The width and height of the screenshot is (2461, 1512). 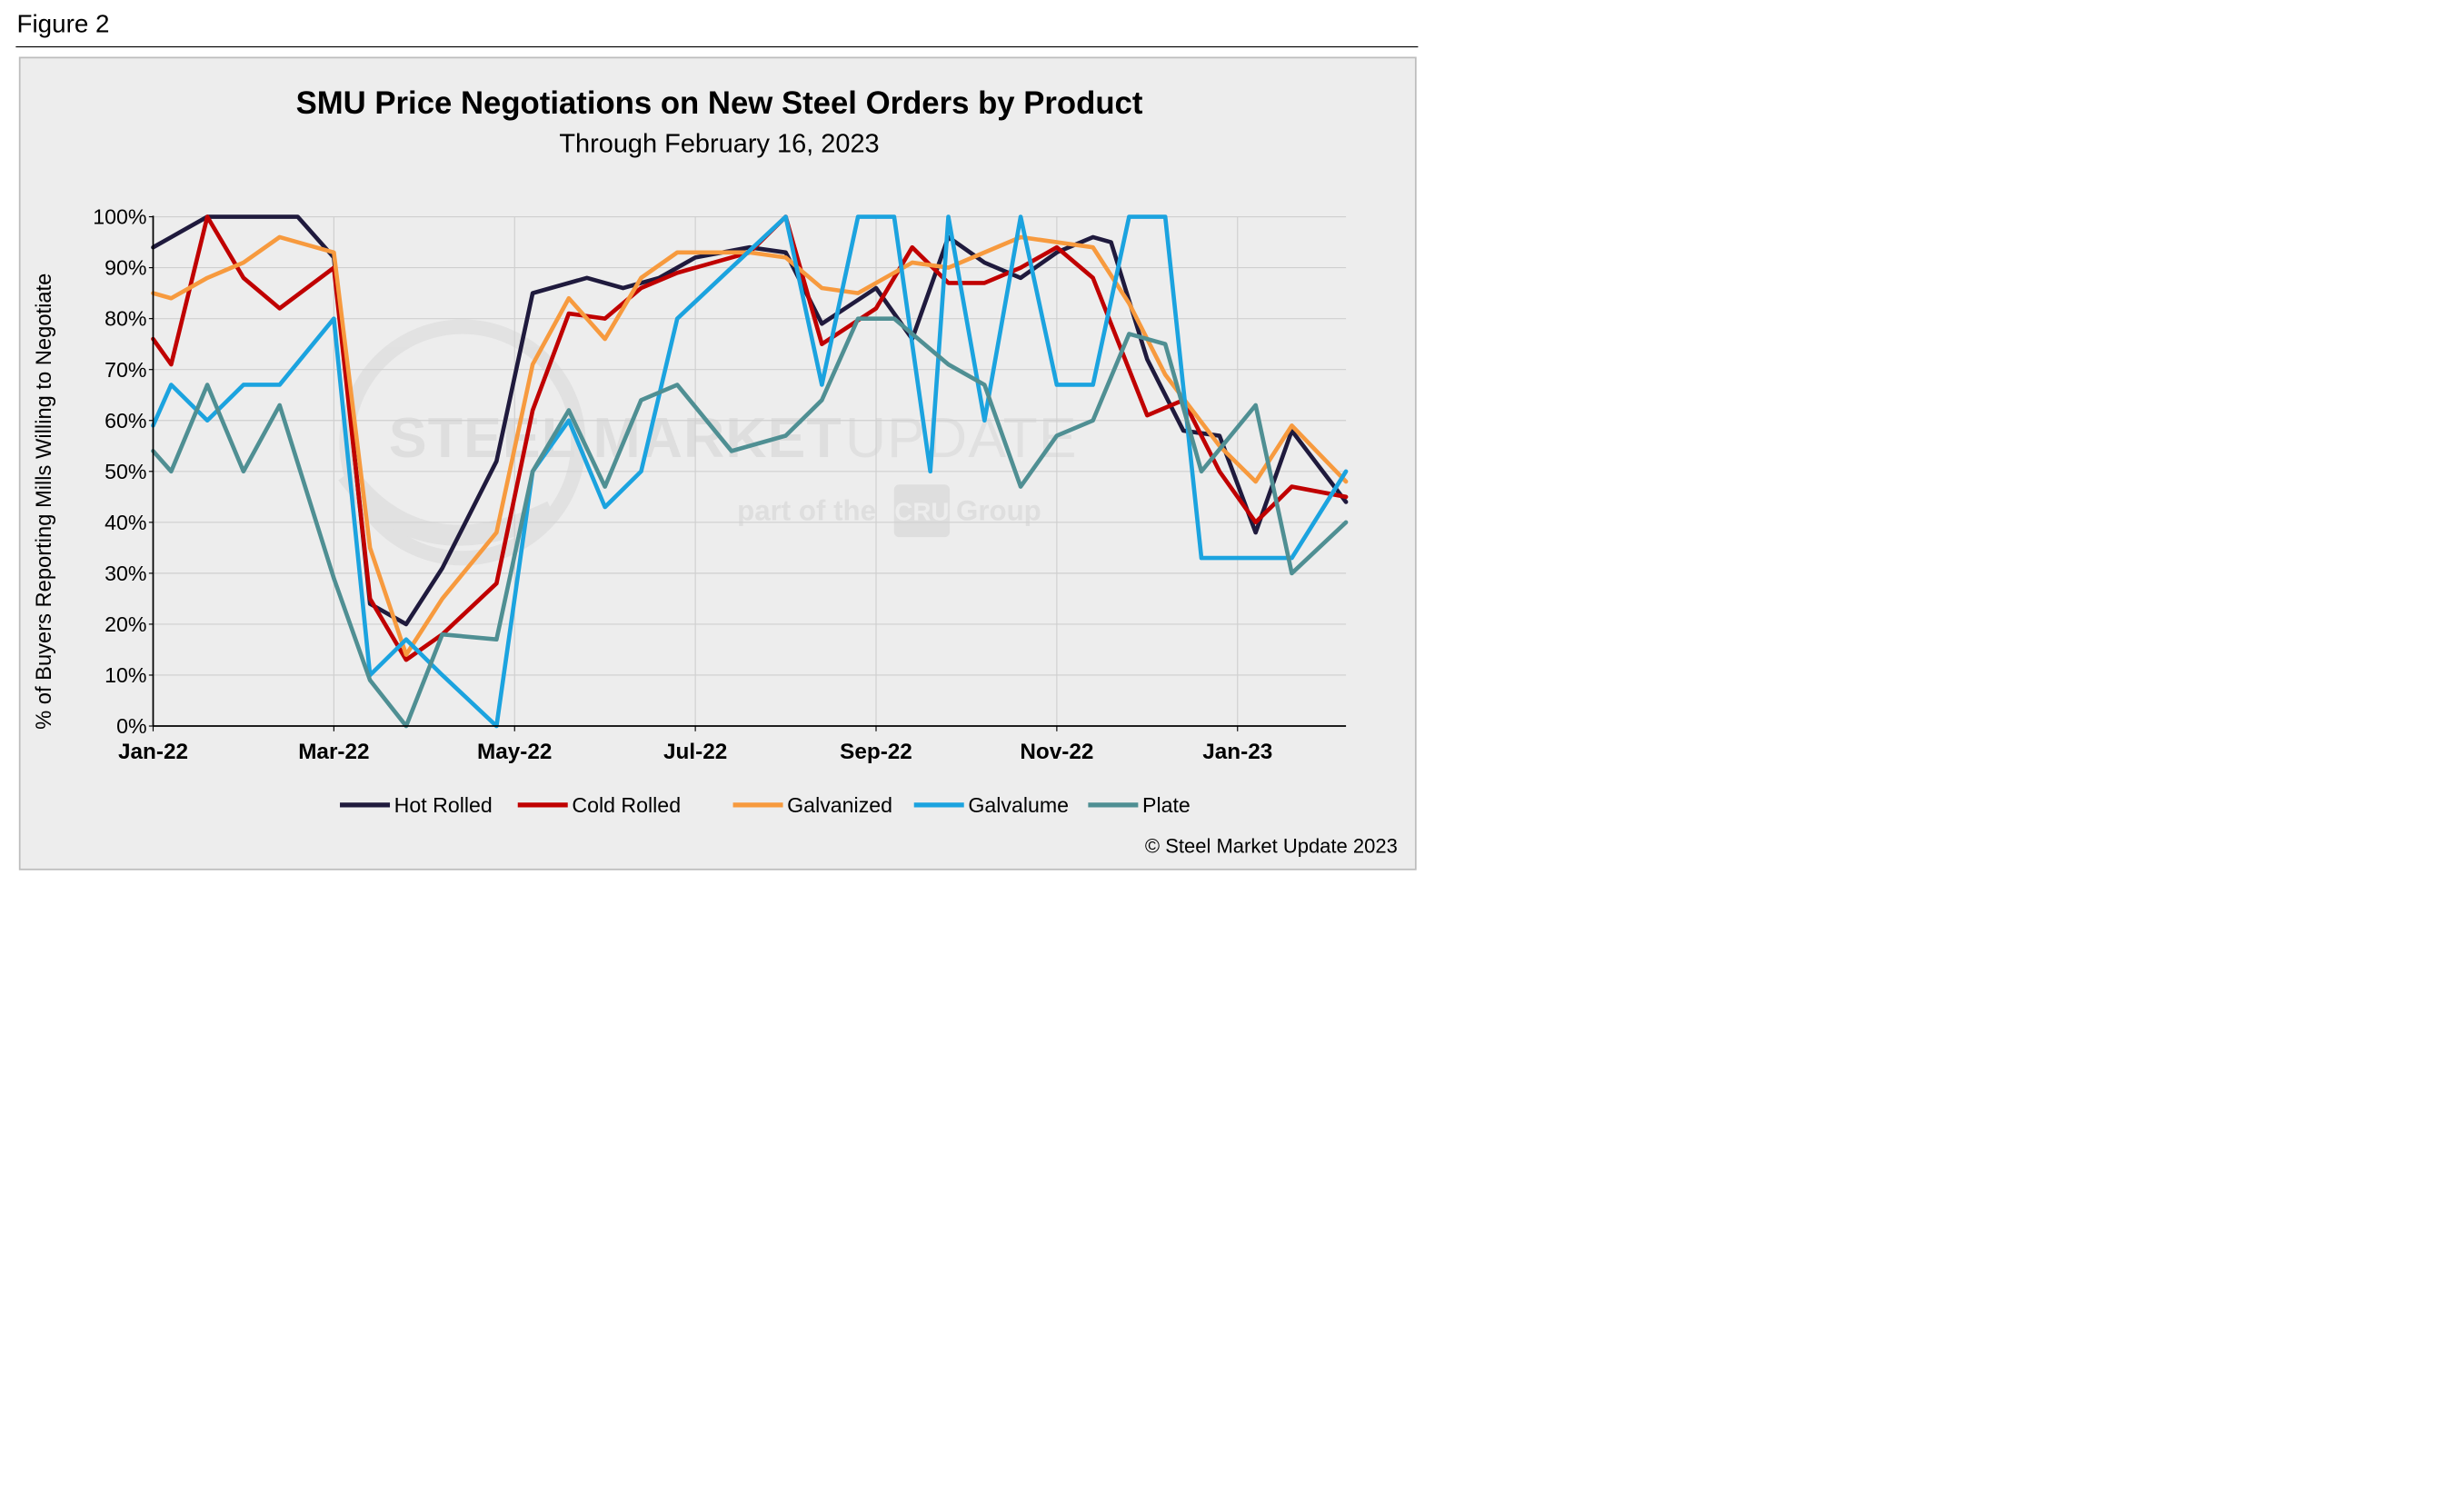 I want to click on y-tick-label: 20%, so click(x=125, y=624).